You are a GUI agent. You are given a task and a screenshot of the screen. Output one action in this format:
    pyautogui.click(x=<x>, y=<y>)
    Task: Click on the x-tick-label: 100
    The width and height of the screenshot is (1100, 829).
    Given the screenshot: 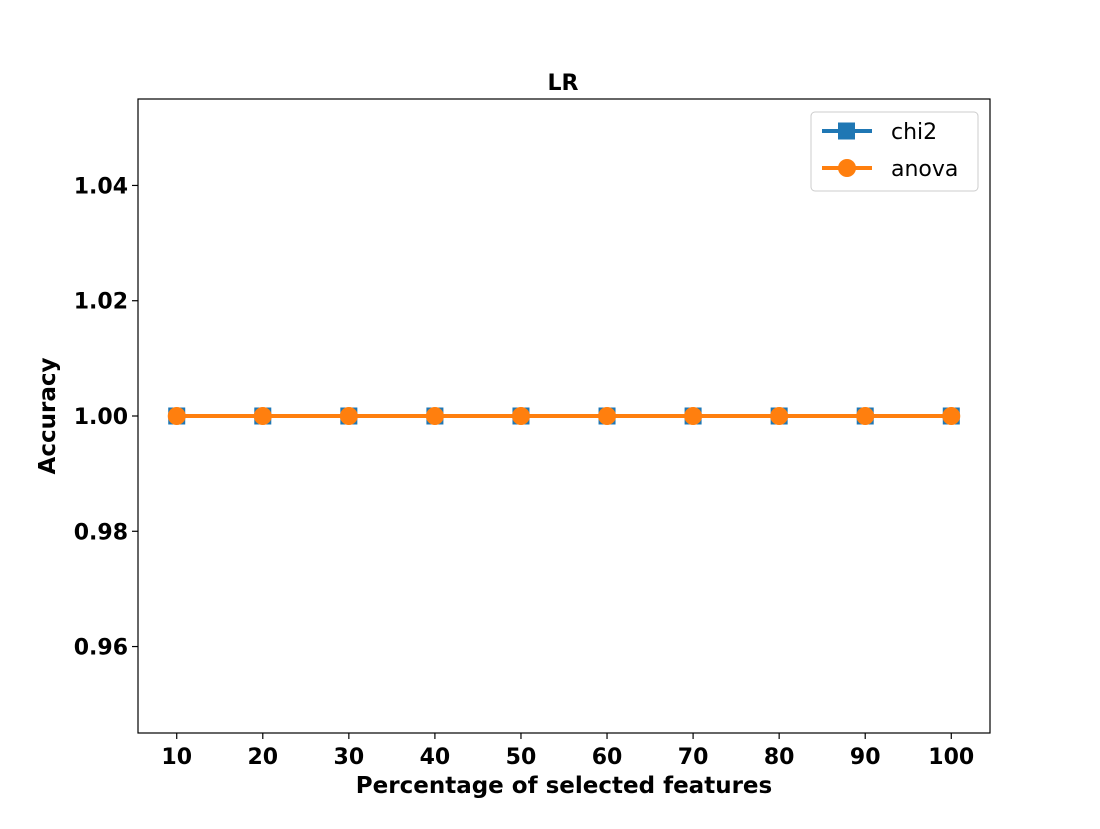 What is the action you would take?
    pyautogui.click(x=951, y=757)
    